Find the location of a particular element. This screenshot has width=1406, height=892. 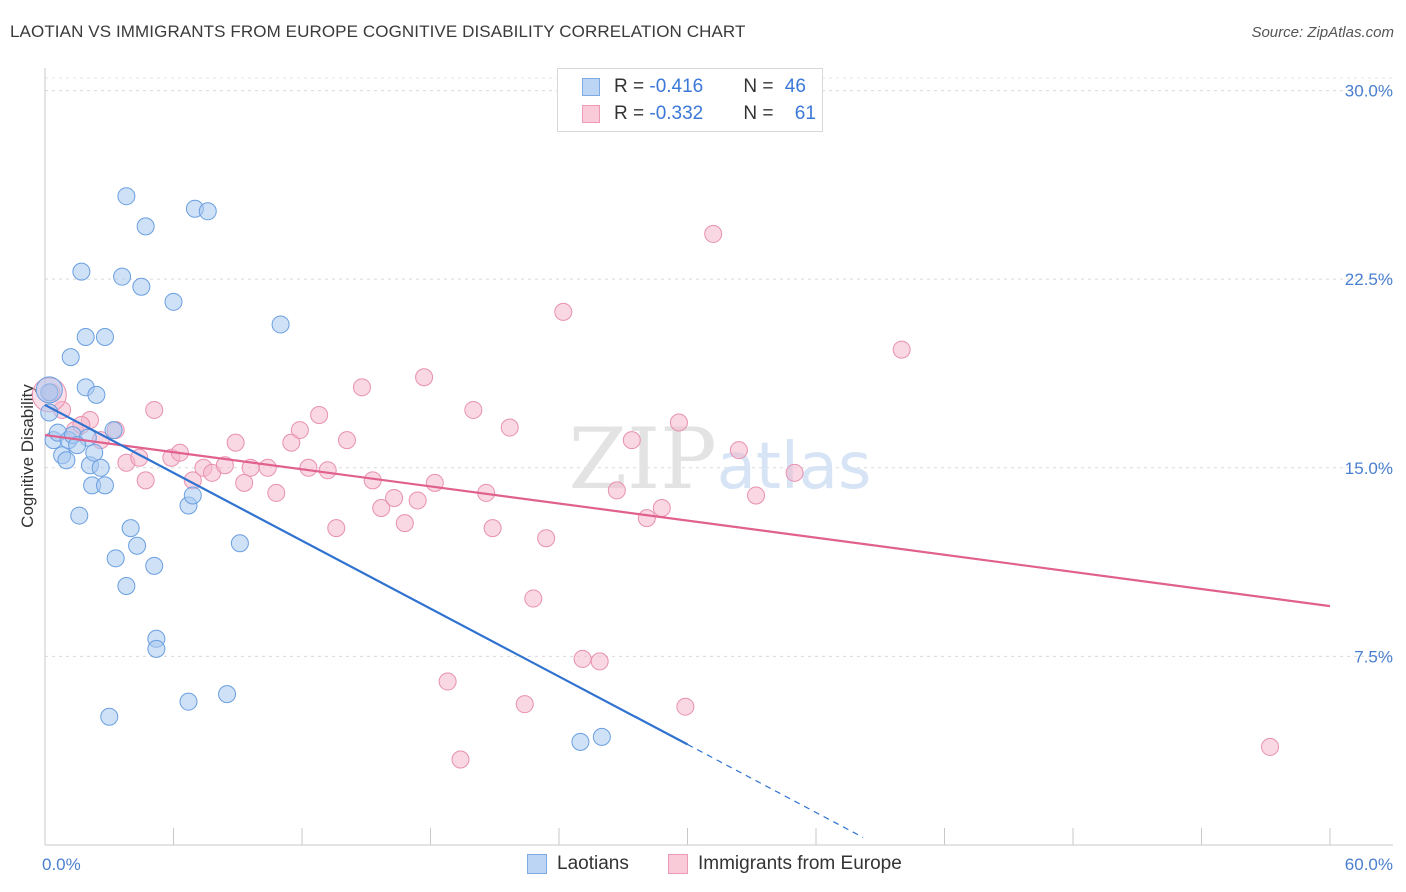

y-tick-label: 7.5% is located at coordinates (1373, 656).